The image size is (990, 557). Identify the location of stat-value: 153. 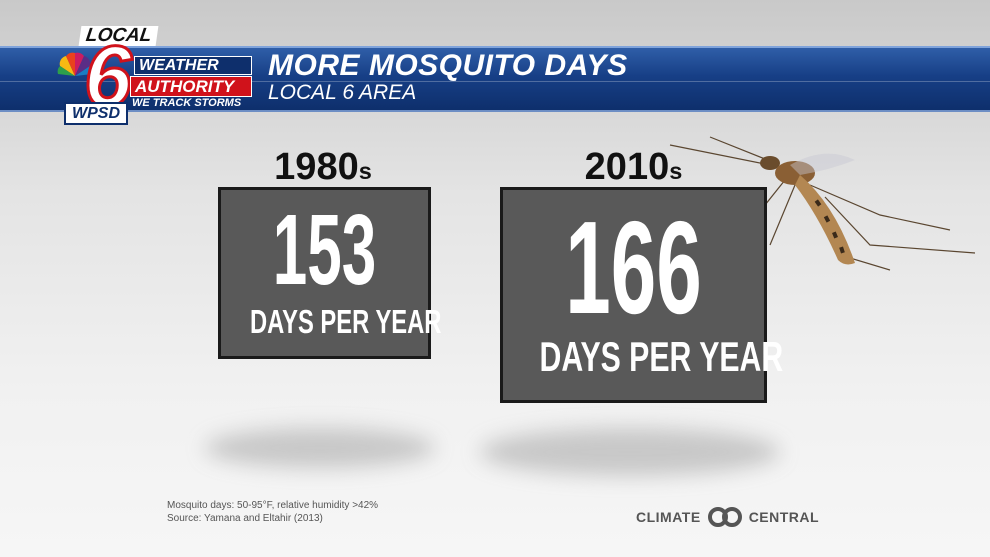
(324, 250).